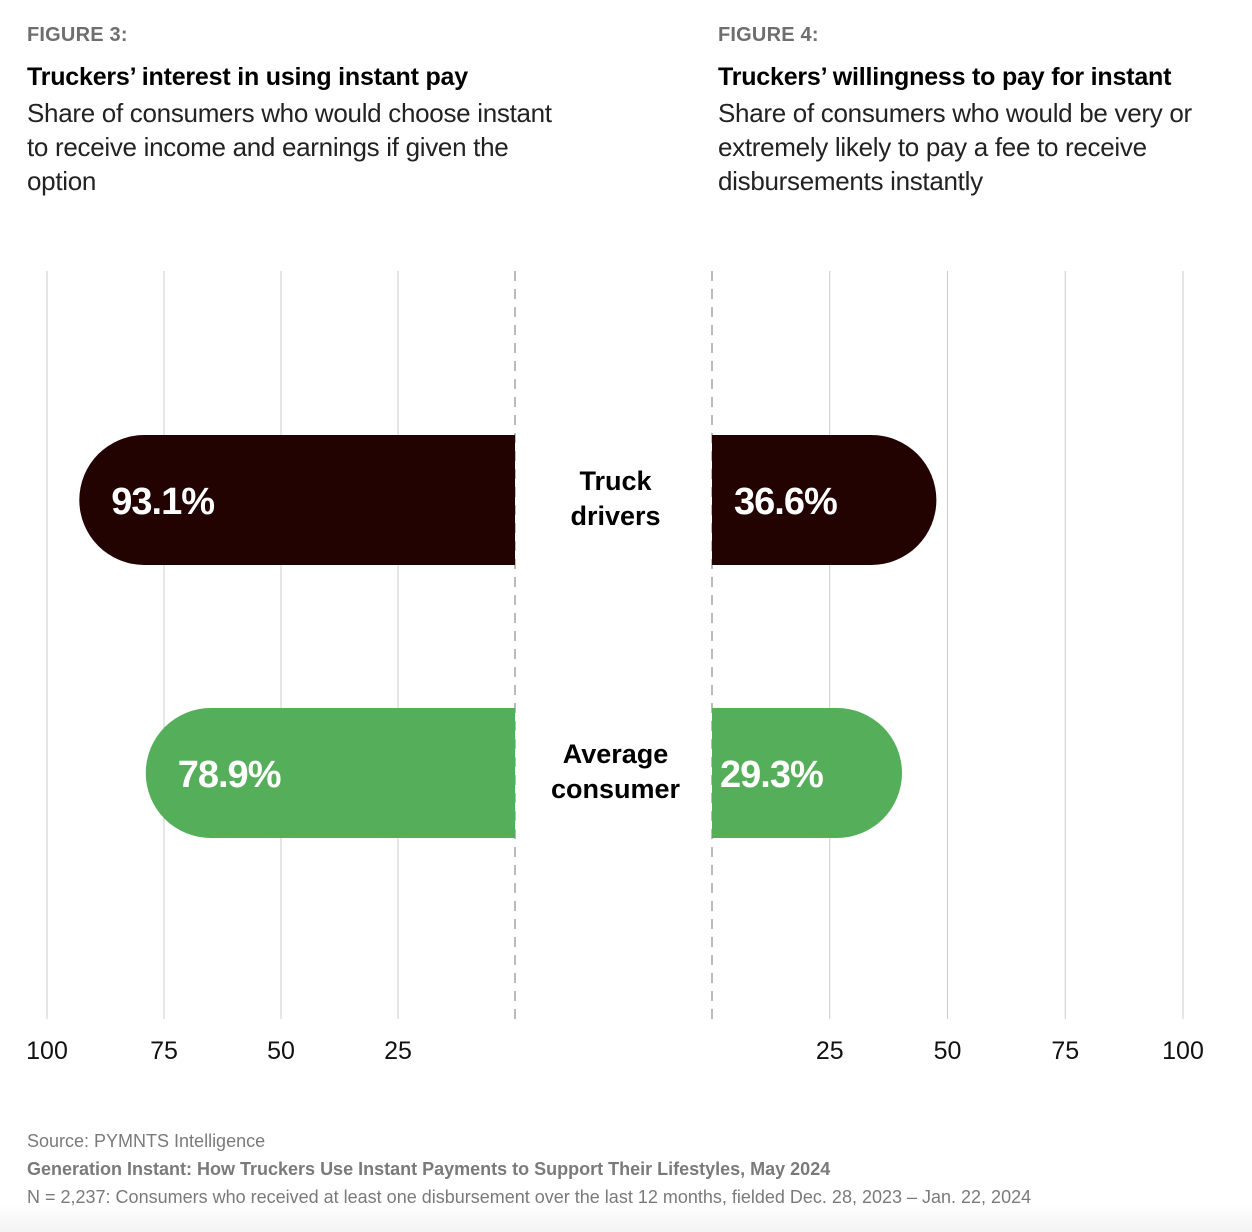 This screenshot has height=1232, width=1252. Describe the element at coordinates (785, 502) in the screenshot. I see `value-label-right-truck-drivers: 36.6%` at that location.